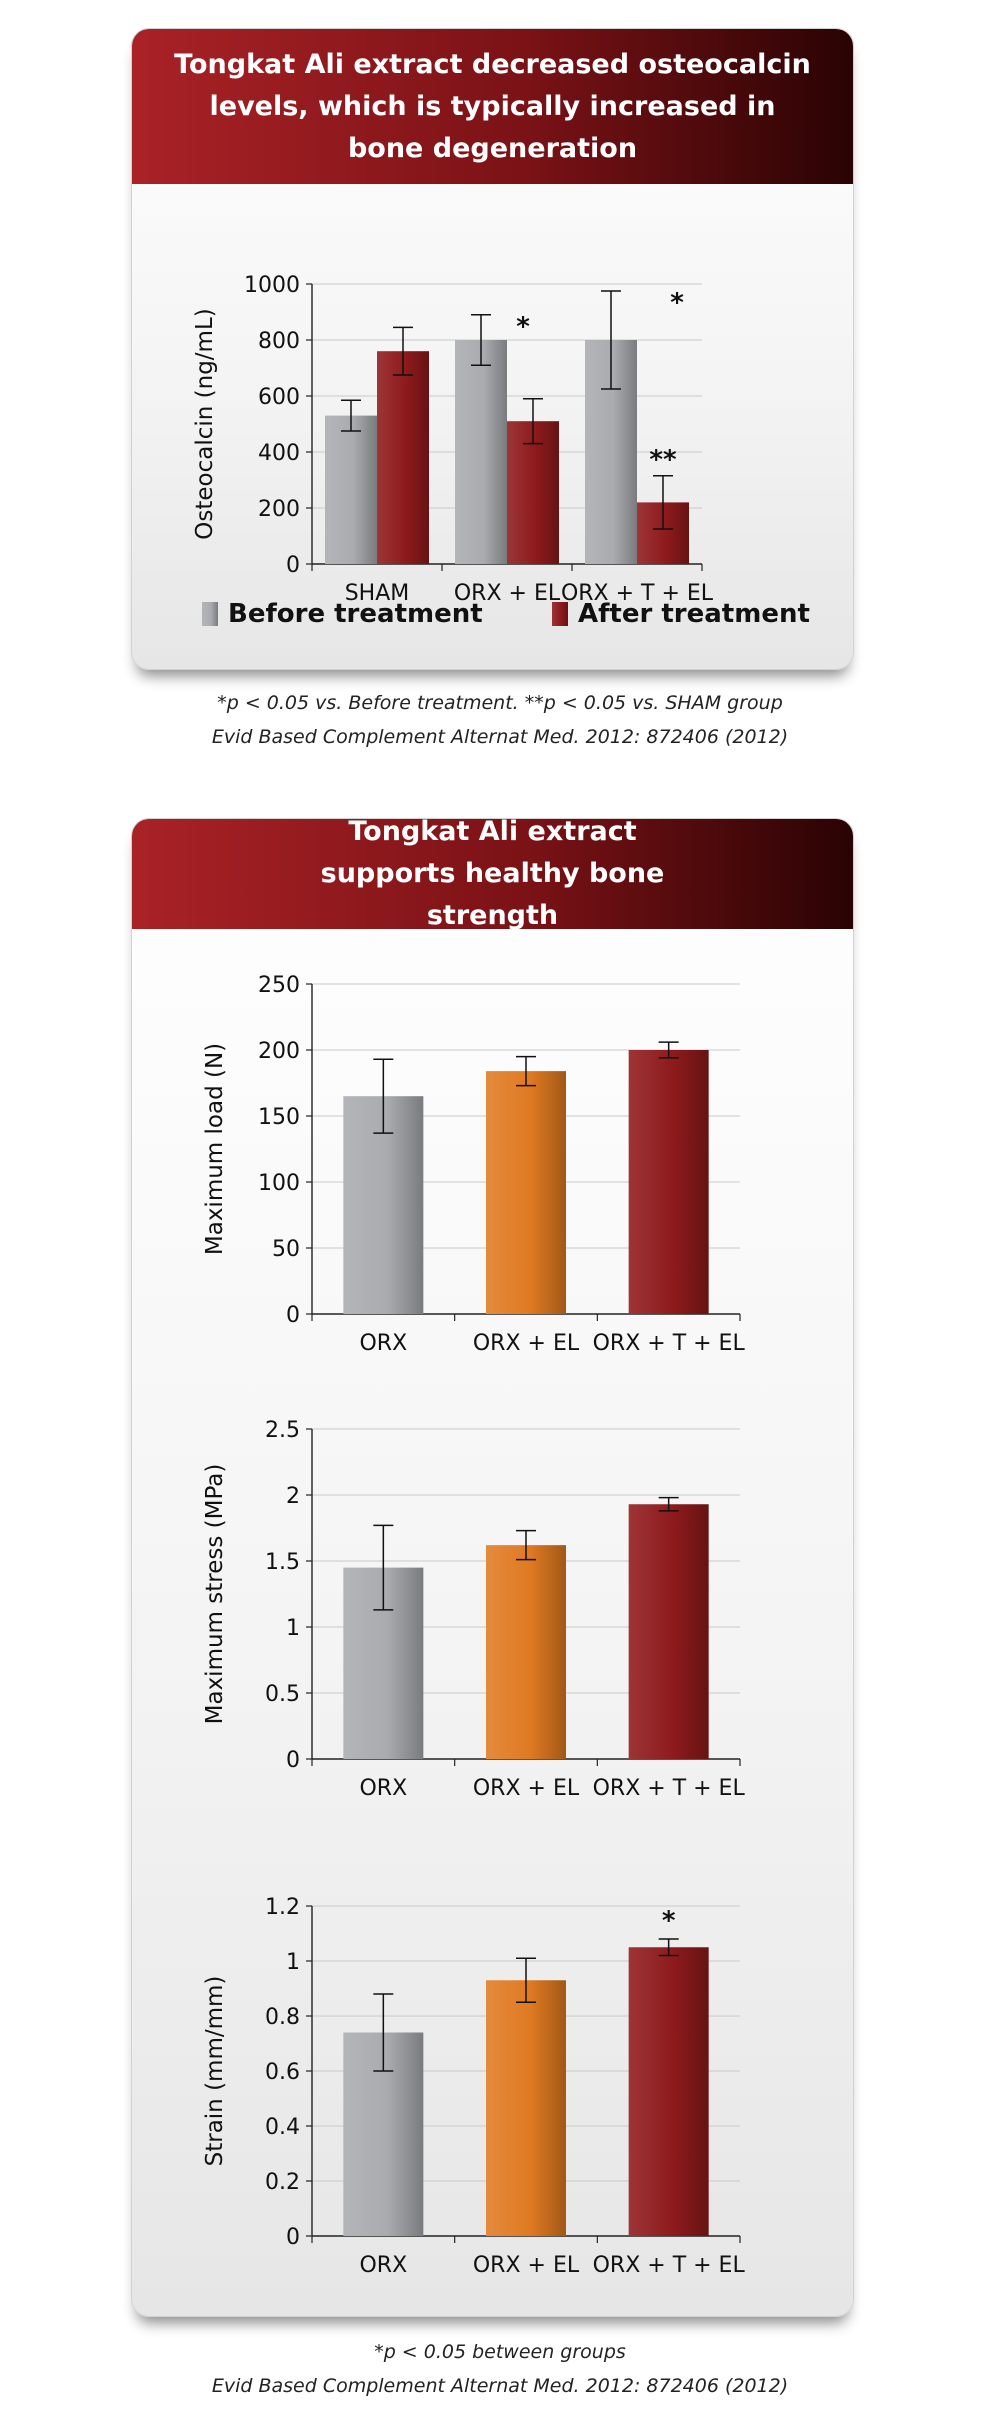  What do you see at coordinates (279, 1183) in the screenshot?
I see `y-tick-label: 100` at bounding box center [279, 1183].